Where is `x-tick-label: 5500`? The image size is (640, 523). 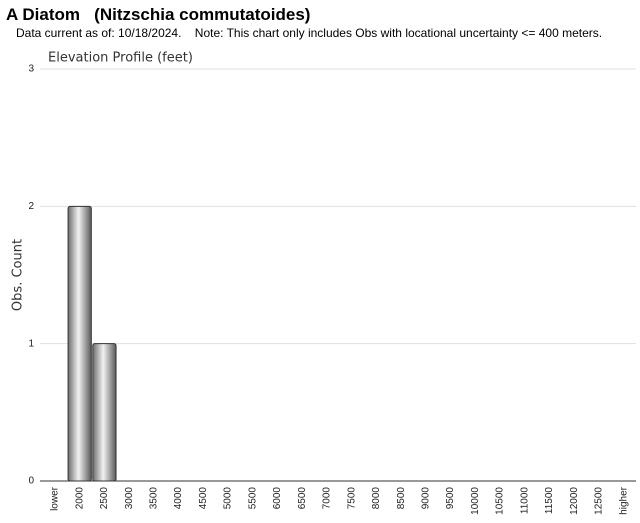
x-tick-label: 5500 is located at coordinates (252, 498).